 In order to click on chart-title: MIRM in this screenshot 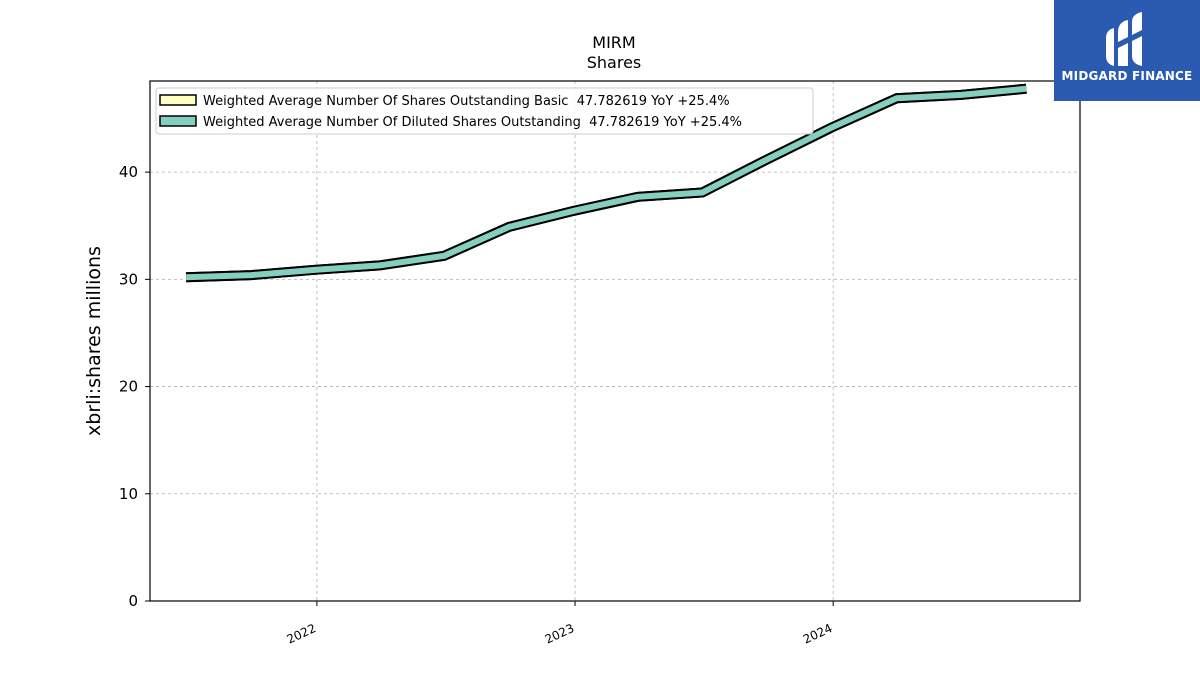, I will do `click(613, 42)`.